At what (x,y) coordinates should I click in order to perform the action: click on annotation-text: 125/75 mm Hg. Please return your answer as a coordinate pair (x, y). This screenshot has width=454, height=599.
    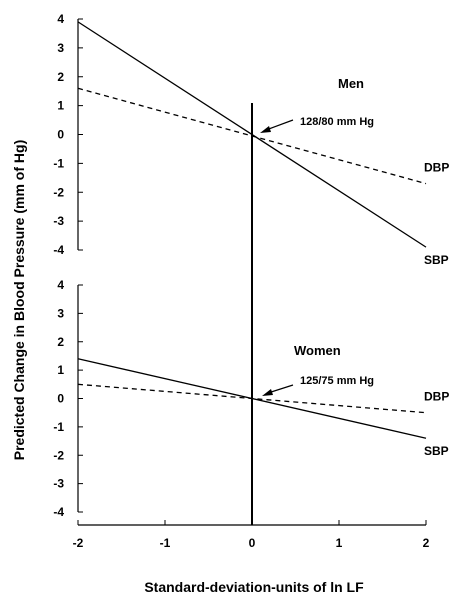
    Looking at the image, I should click on (337, 381).